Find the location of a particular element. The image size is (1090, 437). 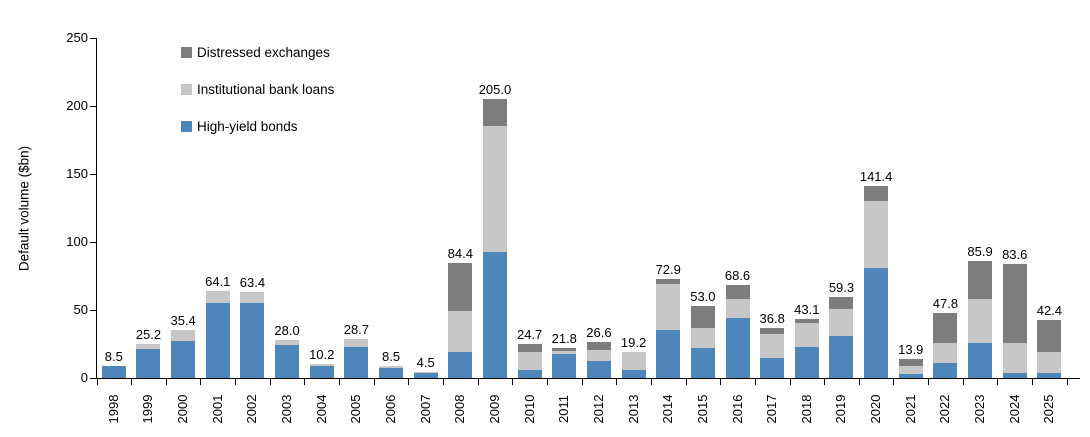

bar-segment-institutional-bank-loans-2017 is located at coordinates (772, 345).